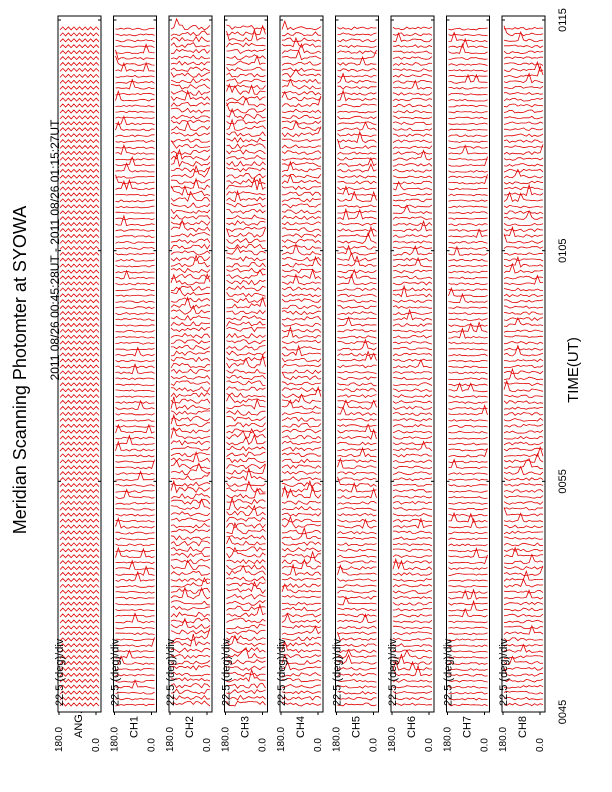  Describe the element at coordinates (226, 739) in the screenshot. I see `y-tick-label: 180.0` at that location.